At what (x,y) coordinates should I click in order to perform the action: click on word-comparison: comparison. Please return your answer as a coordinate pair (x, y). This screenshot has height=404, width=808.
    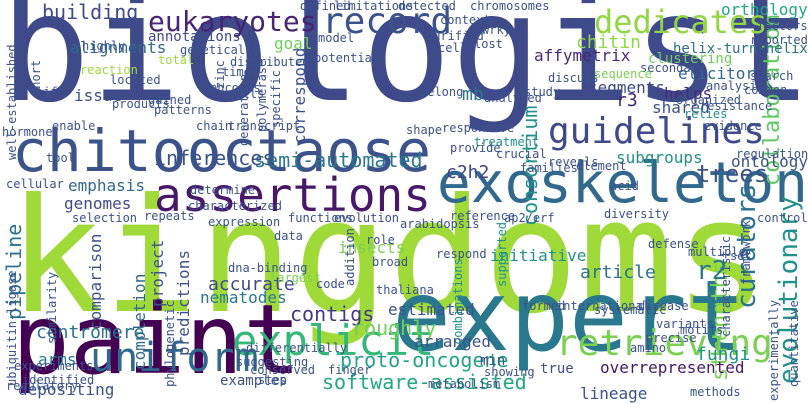
    Looking at the image, I should click on (95, 281).